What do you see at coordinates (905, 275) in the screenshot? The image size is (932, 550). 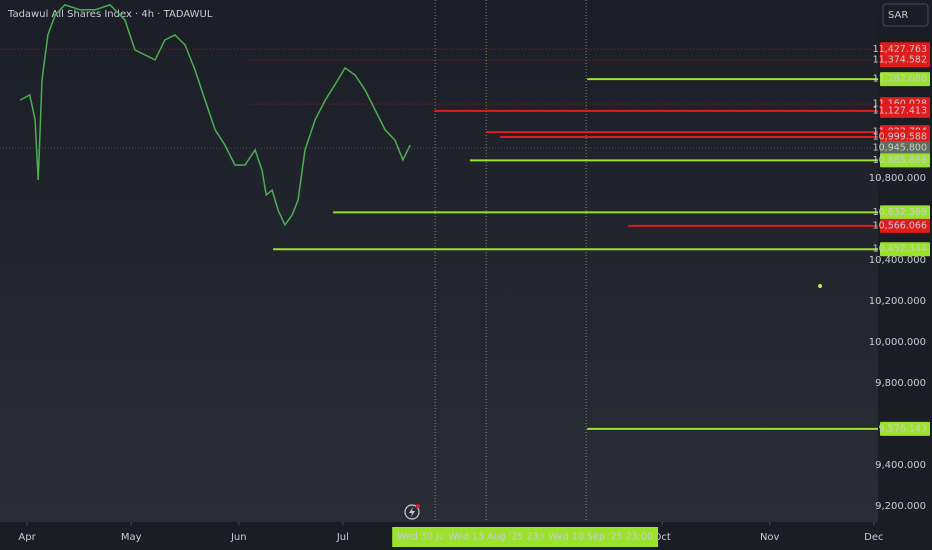 I see `price-axis` at bounding box center [905, 275].